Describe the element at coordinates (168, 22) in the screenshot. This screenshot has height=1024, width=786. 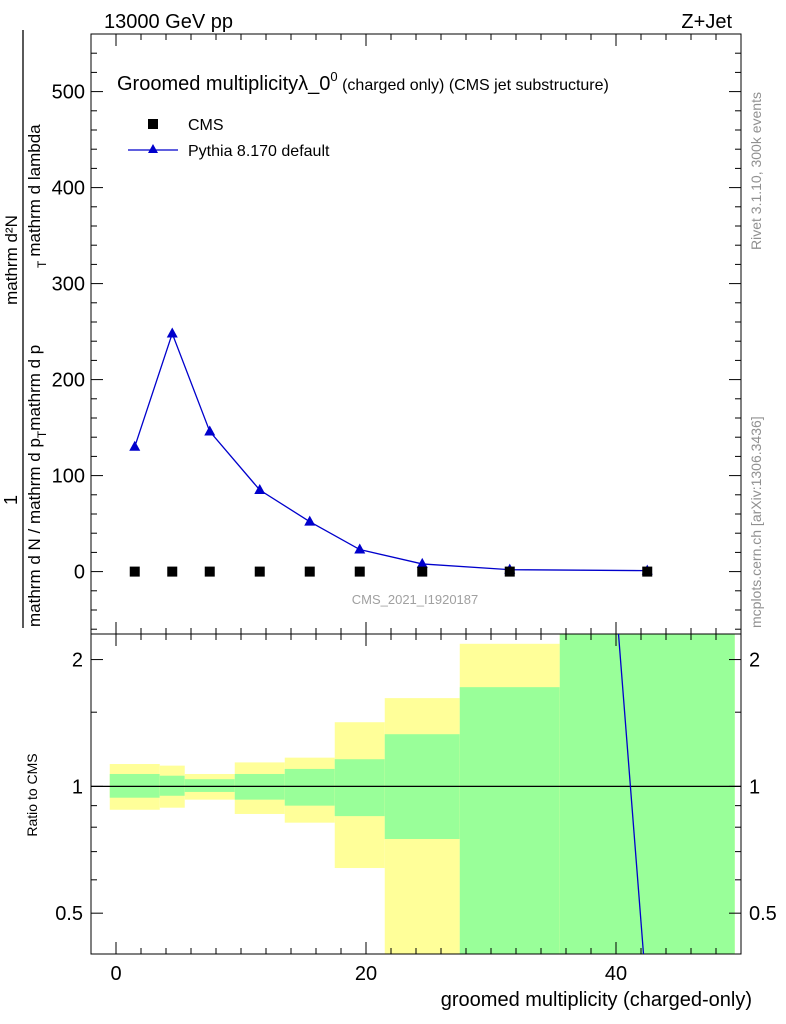
I see `energy-label: 13000 GeV pp` at that location.